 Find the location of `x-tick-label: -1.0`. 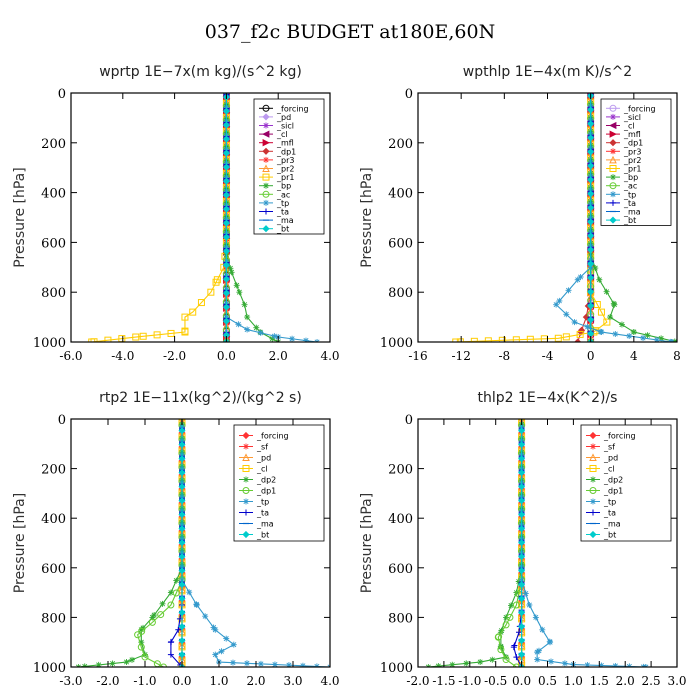

x-tick-label: -1.0 is located at coordinates (469, 681).